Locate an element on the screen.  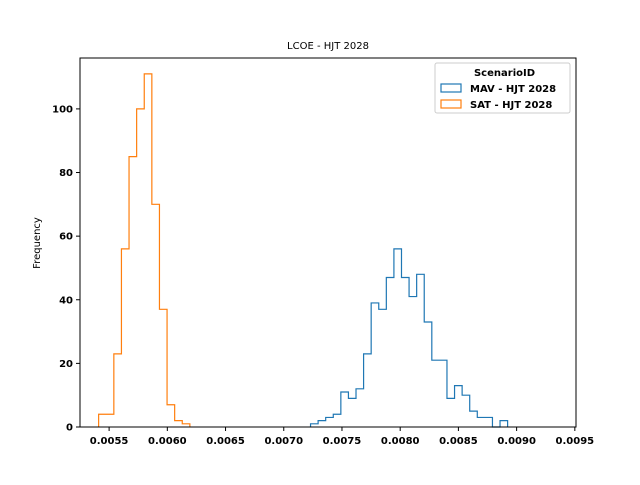
x-tick-label: 0.0075 is located at coordinates (342, 441).